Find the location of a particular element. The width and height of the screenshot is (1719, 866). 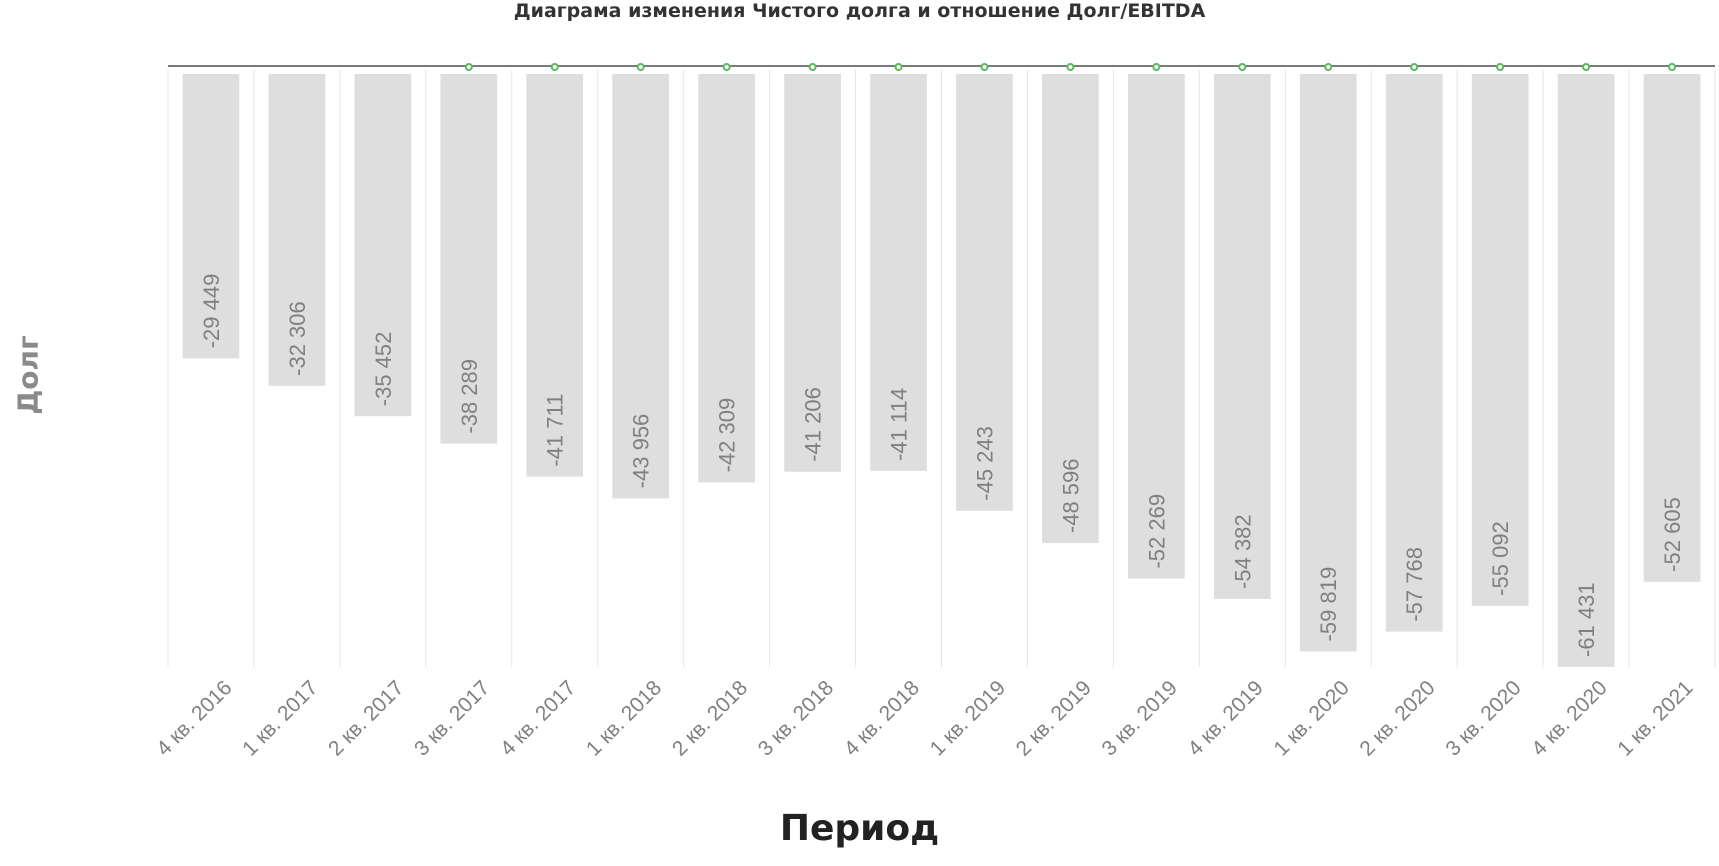

bar-label-8: -41 114 is located at coordinates (899, 424).